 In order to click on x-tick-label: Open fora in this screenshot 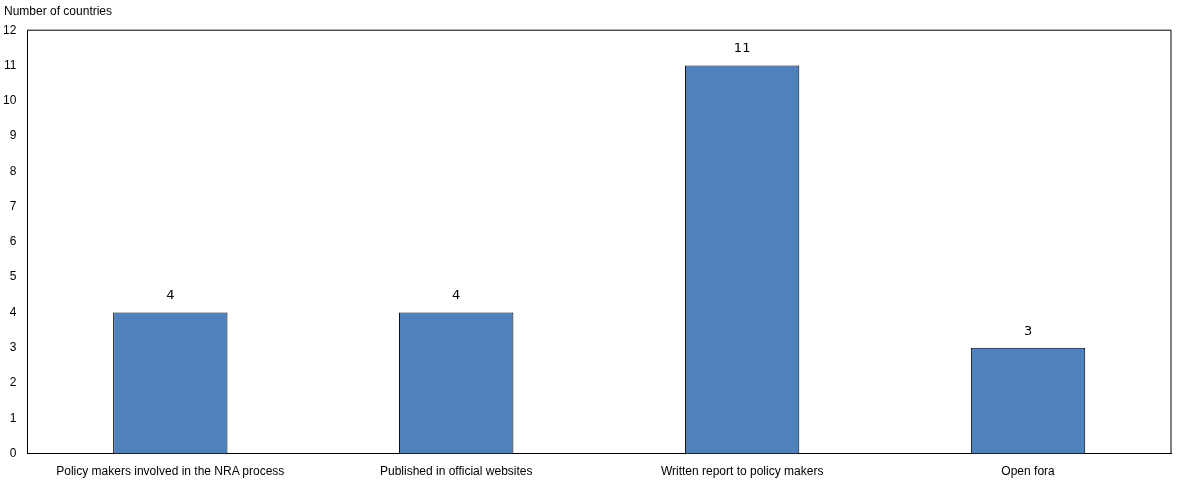, I will do `click(1028, 471)`.